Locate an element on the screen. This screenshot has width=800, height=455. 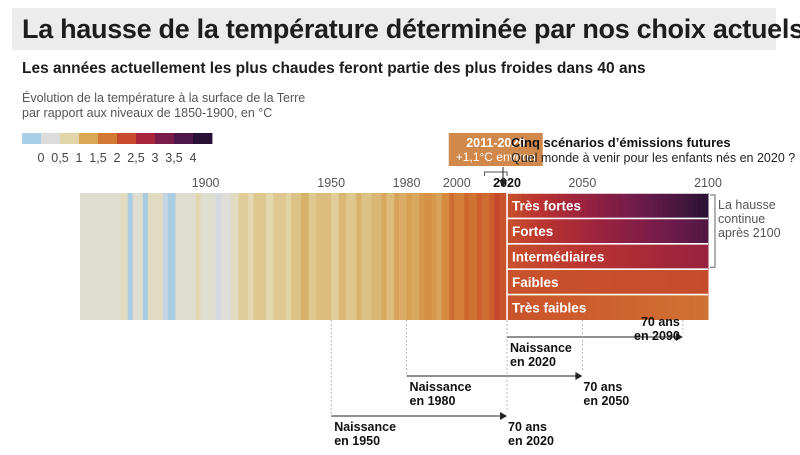
x-tick-label: 2000 is located at coordinates (457, 183).